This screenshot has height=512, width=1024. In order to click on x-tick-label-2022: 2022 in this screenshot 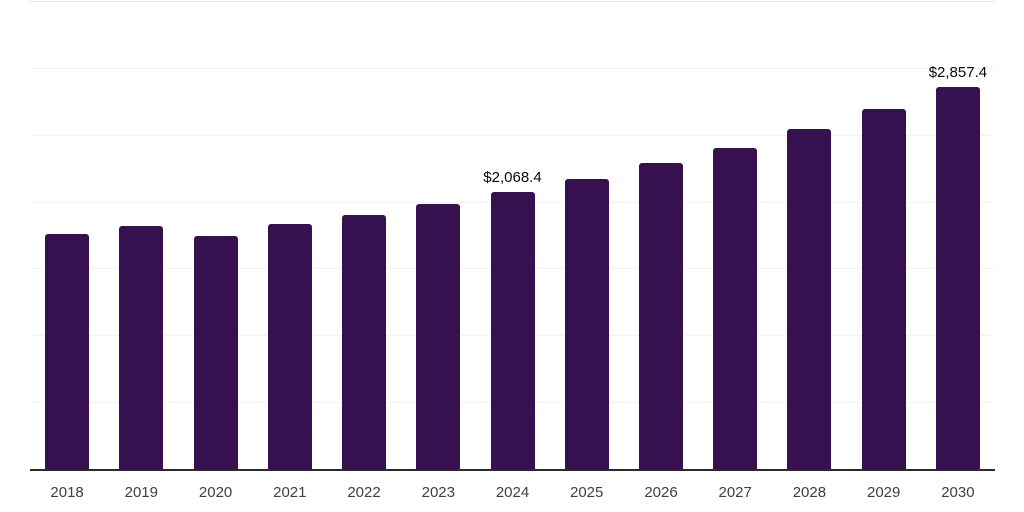, I will do `click(364, 492)`.